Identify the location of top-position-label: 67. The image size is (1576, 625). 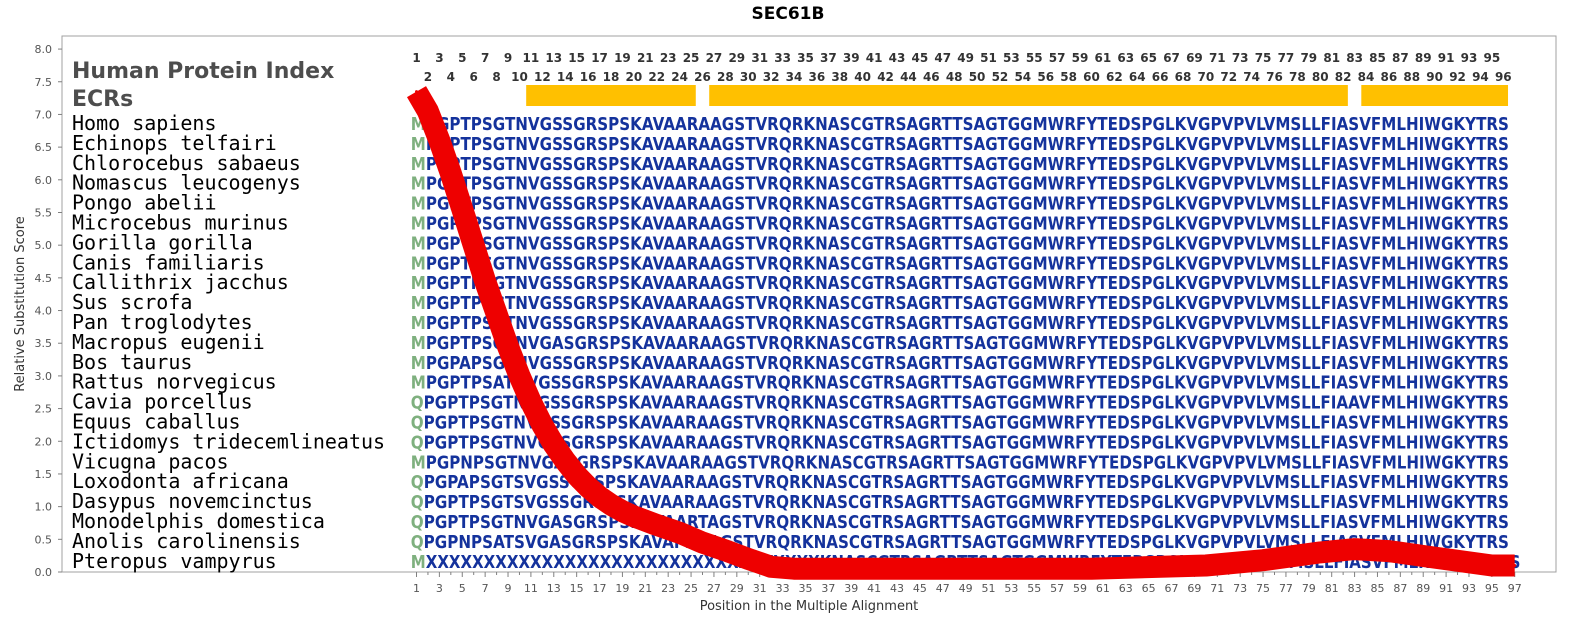
(1171, 58).